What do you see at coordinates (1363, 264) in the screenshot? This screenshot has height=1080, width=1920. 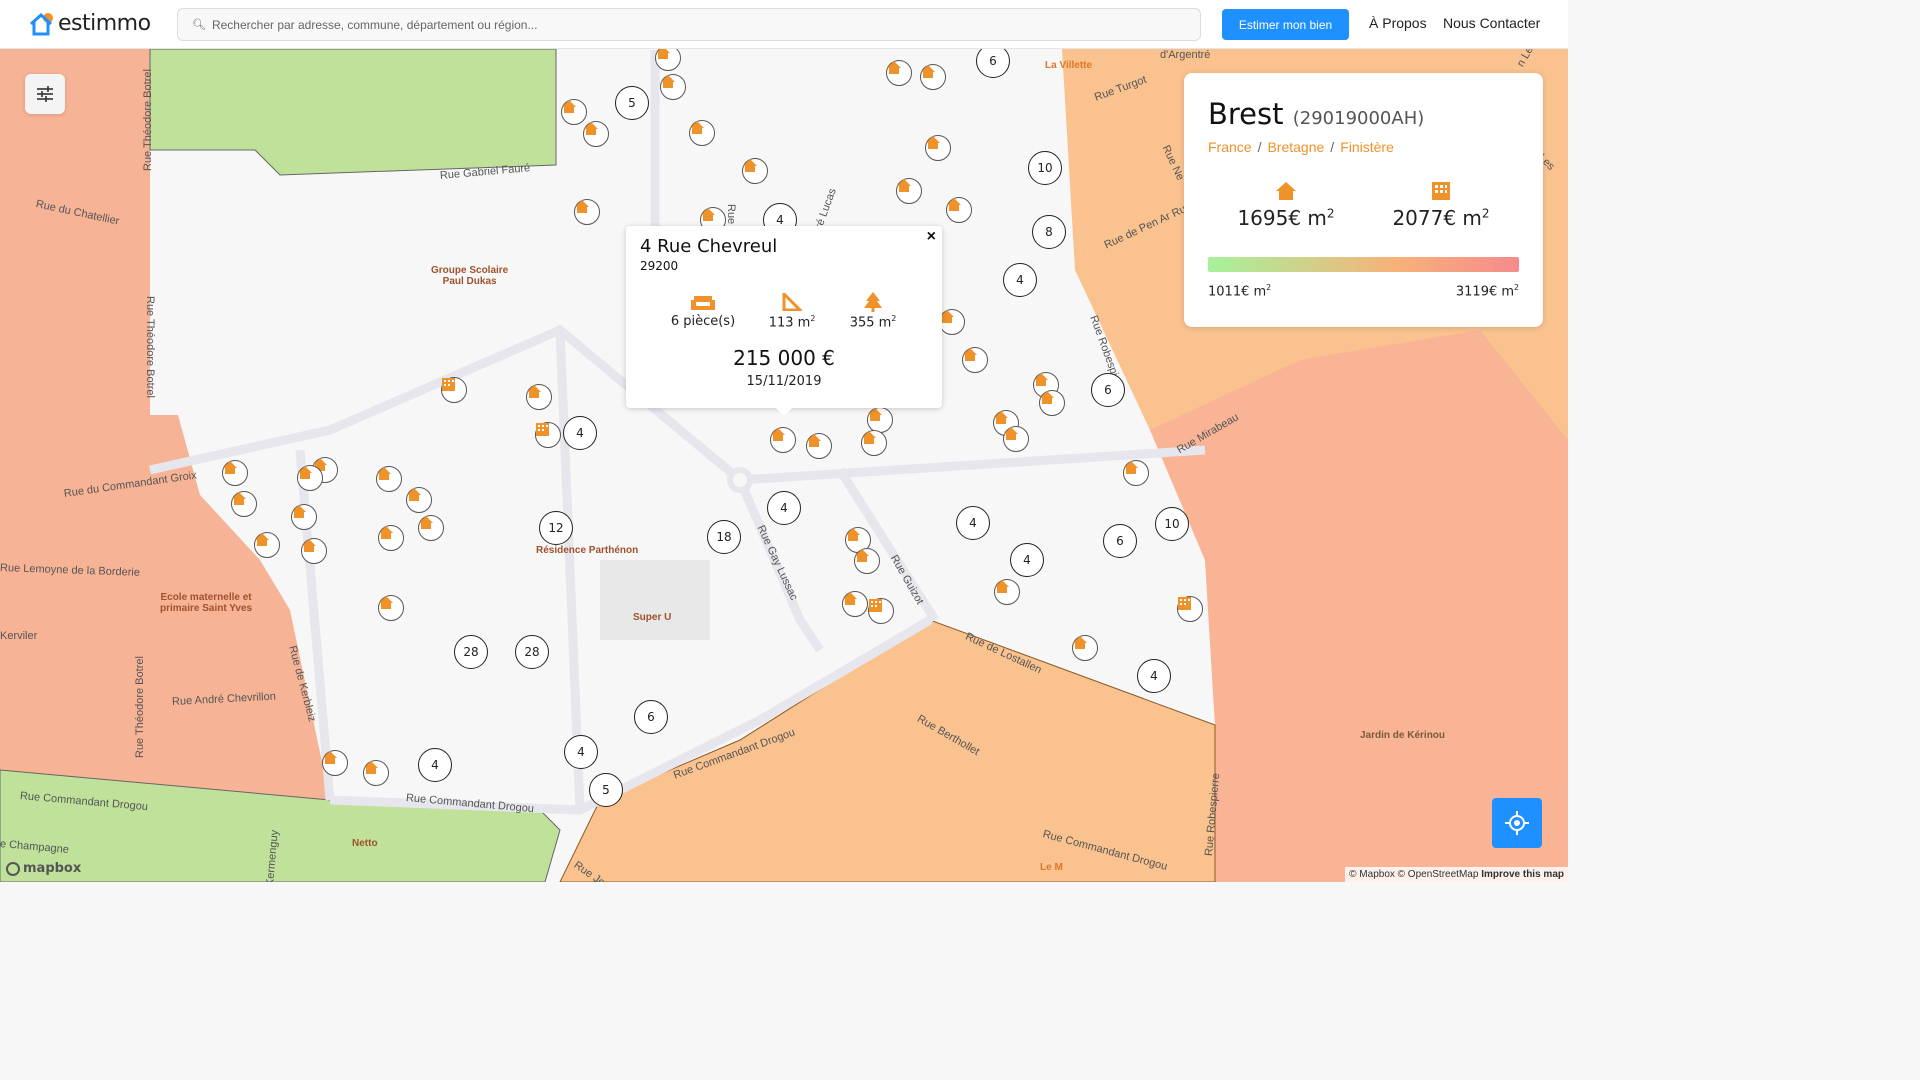 I see `price-gradient-bar` at bounding box center [1363, 264].